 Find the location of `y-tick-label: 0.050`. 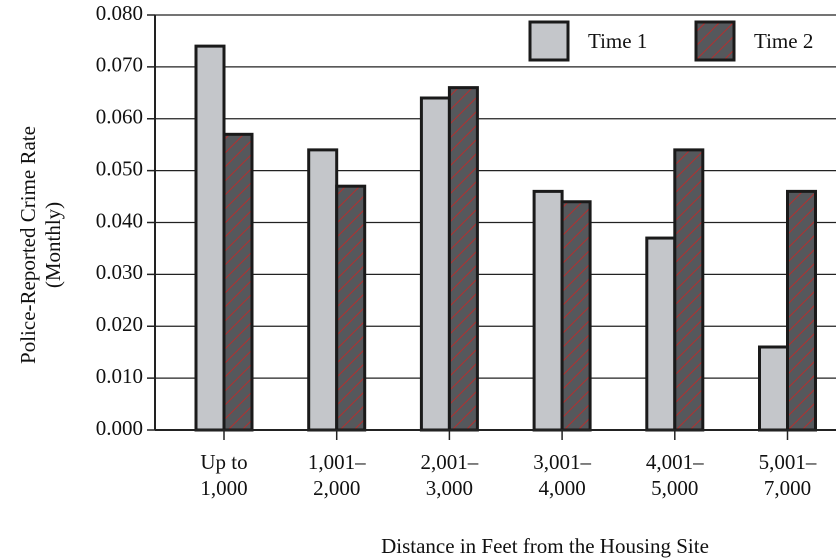

y-tick-label: 0.050 is located at coordinates (119, 168).